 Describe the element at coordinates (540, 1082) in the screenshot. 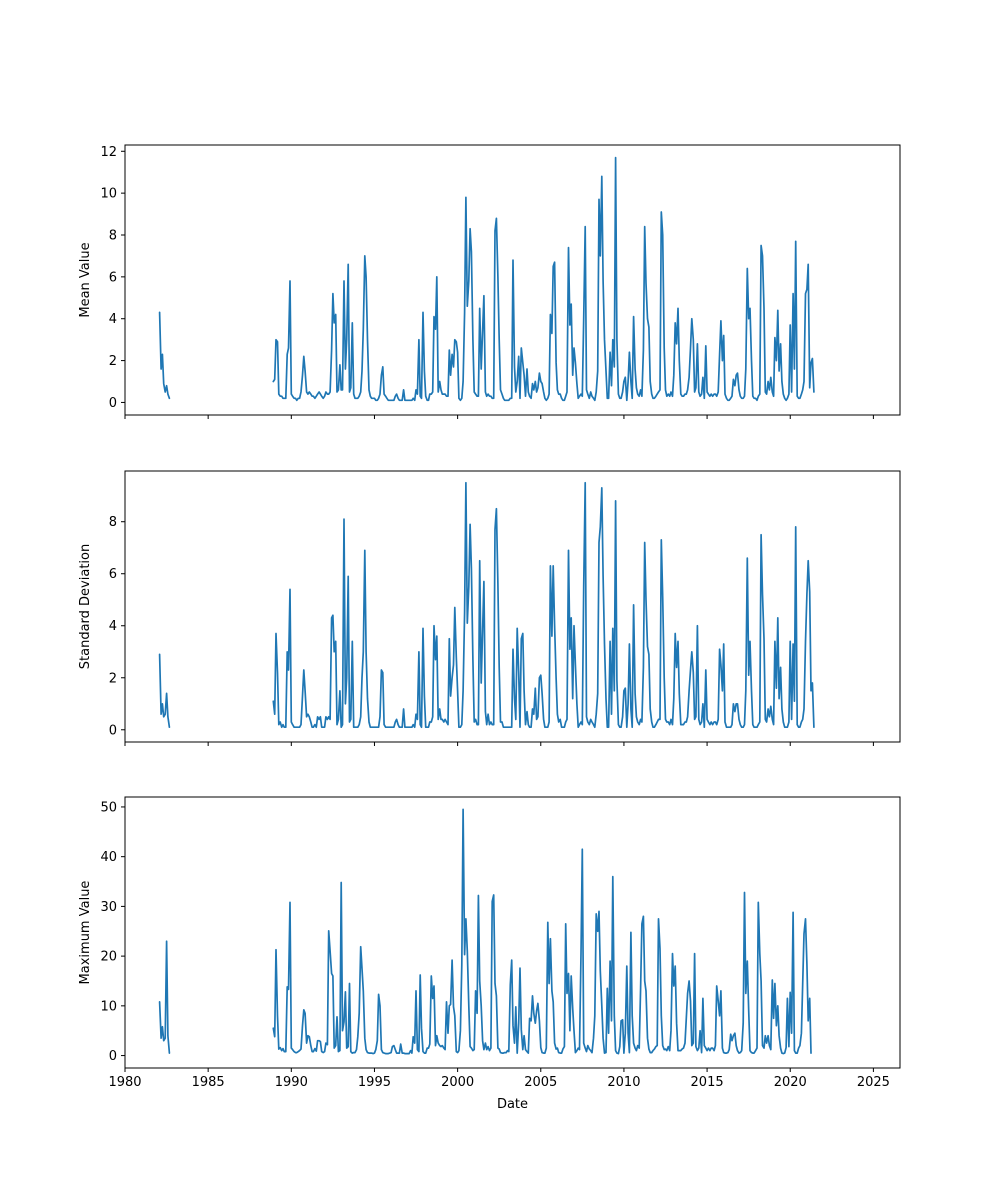

I see `x-tick-label-maximum-value-2005: 2005` at that location.